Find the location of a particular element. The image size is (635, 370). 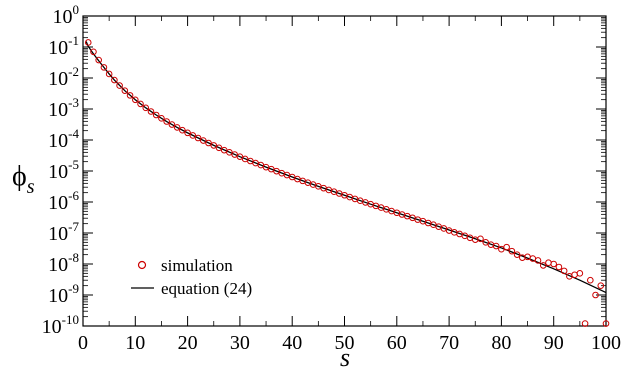

legend-equation-label: equation (24) is located at coordinates (206, 288).